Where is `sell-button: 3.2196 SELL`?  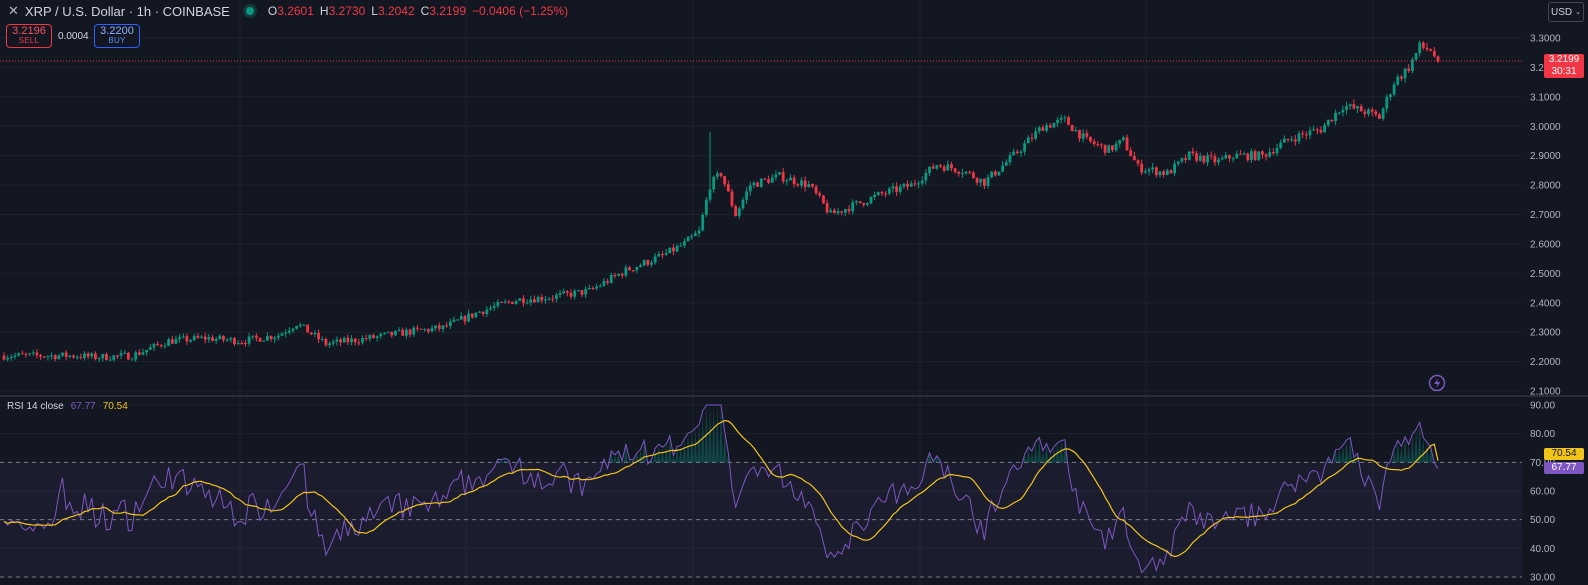 sell-button: 3.2196 SELL is located at coordinates (29, 36).